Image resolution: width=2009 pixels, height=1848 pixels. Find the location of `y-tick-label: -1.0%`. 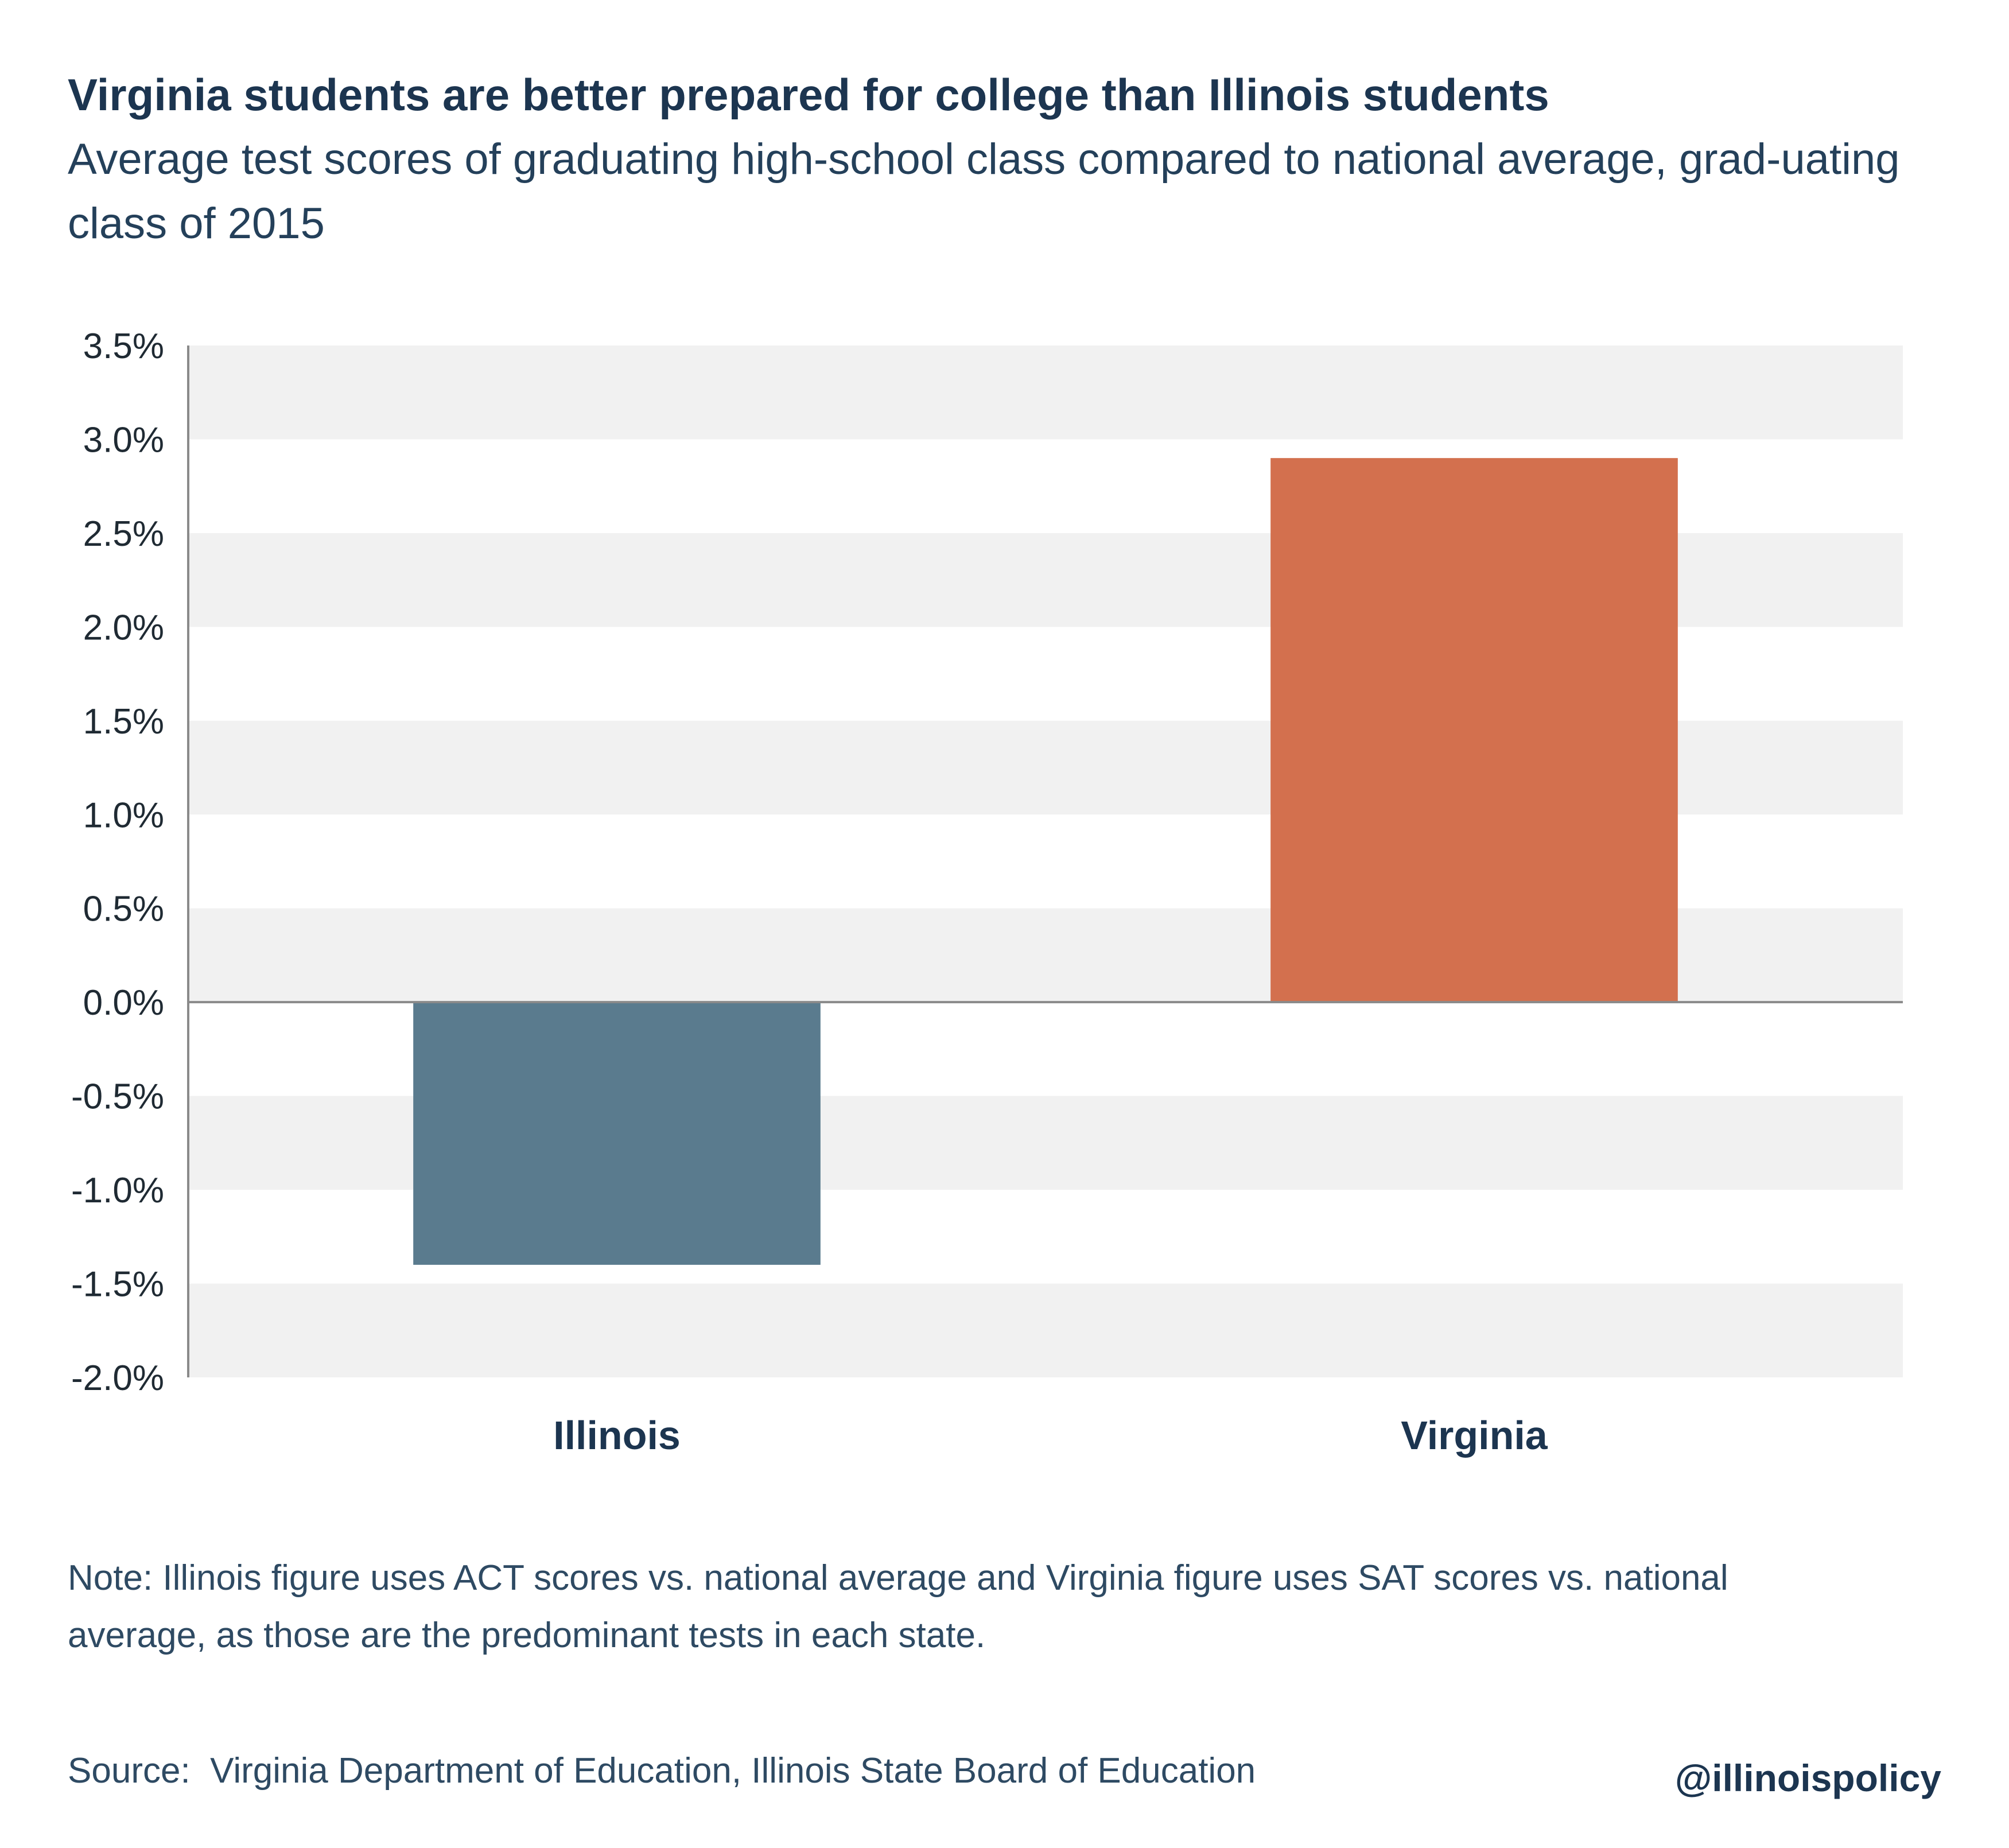

y-tick-label: -1.0% is located at coordinates (117, 1190).